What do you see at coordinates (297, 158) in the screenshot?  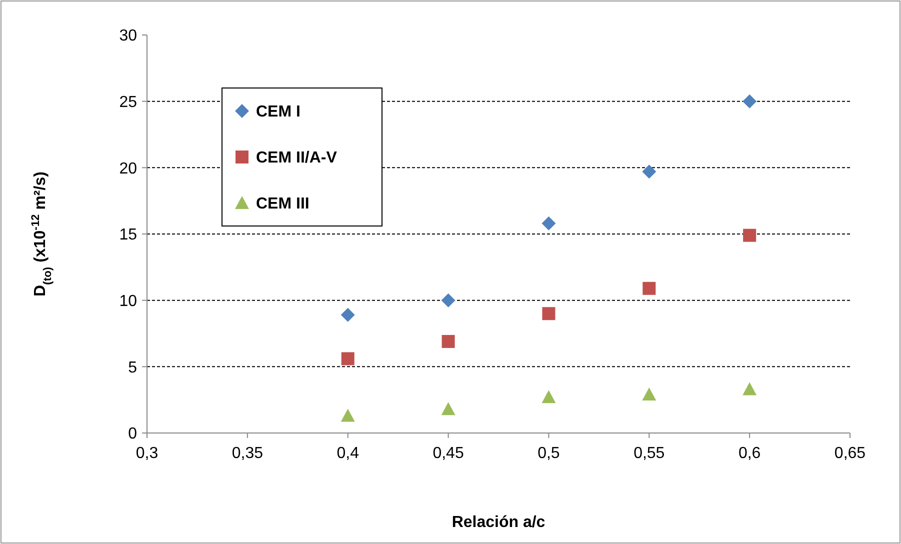 I see `legend-label: CEM II/A-V` at bounding box center [297, 158].